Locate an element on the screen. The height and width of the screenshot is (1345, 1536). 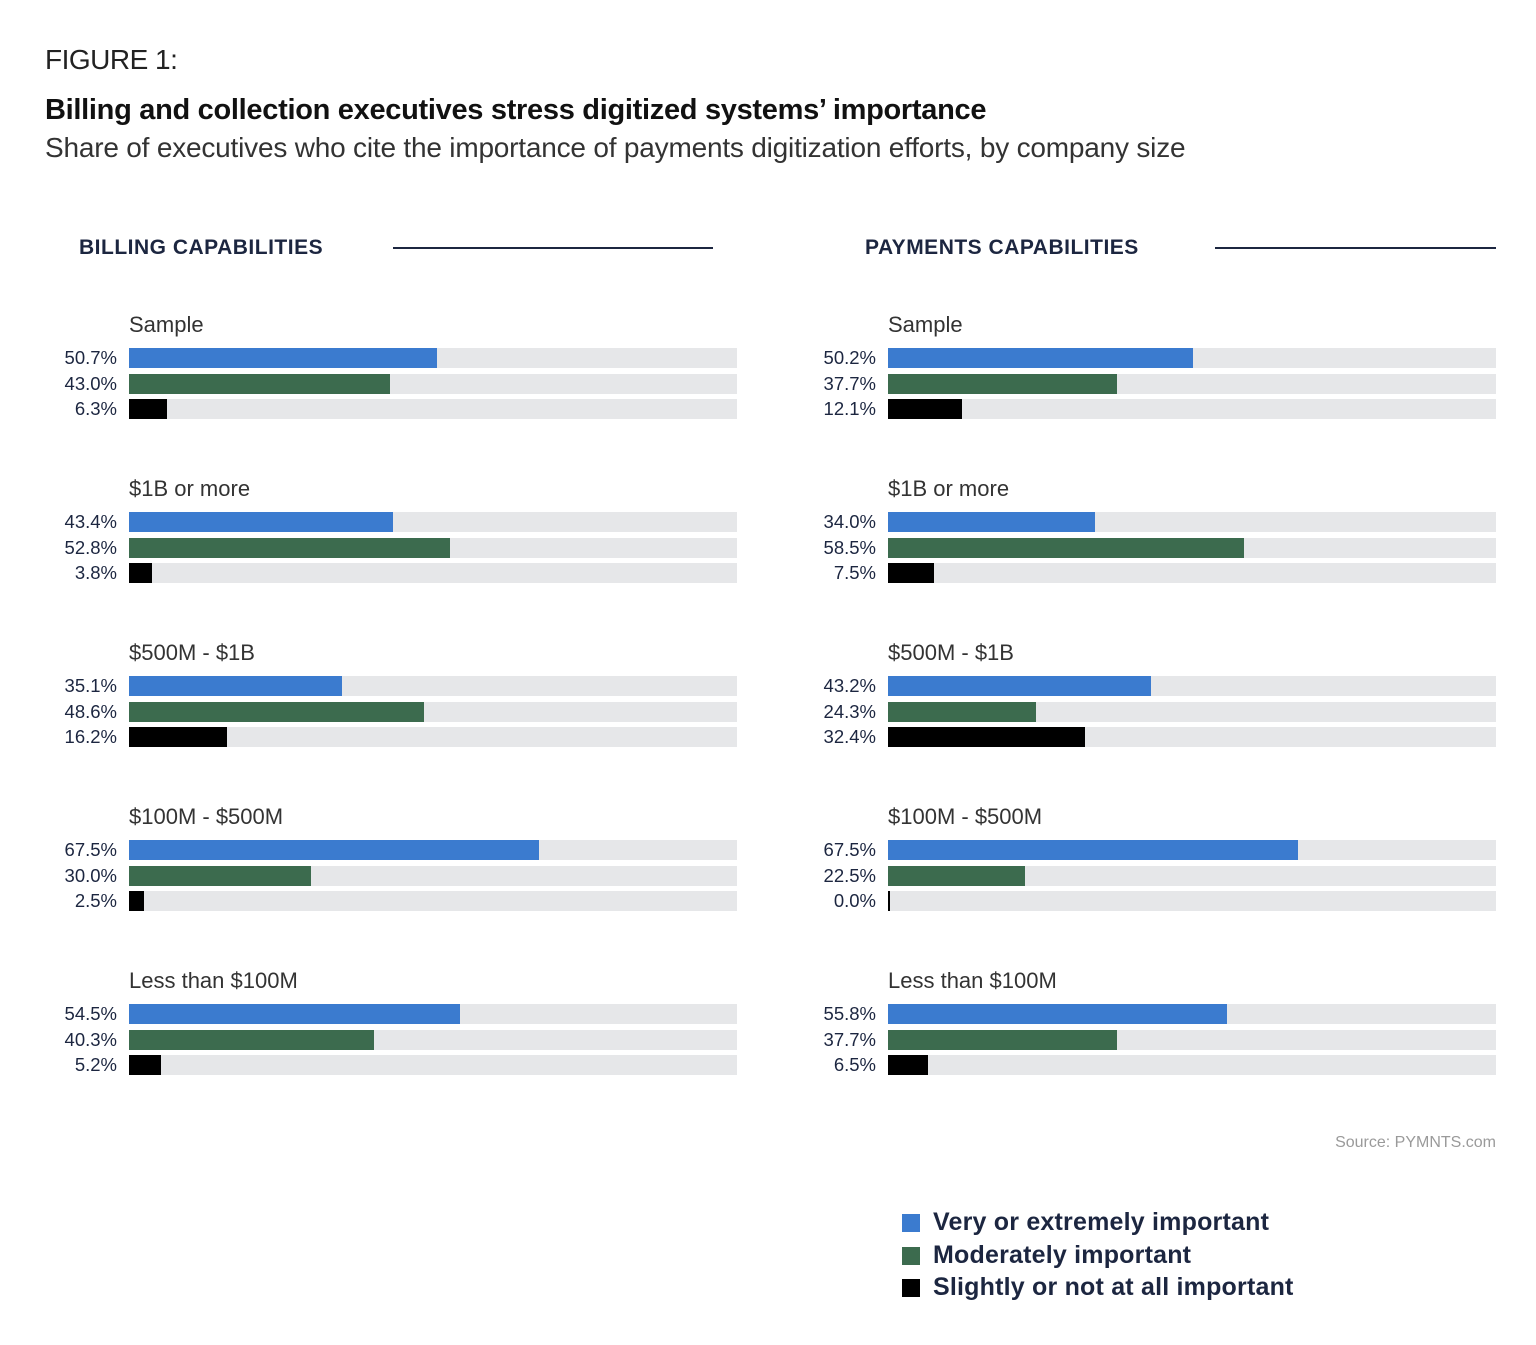
bar-value-label: 12.1% is located at coordinates (849, 408).